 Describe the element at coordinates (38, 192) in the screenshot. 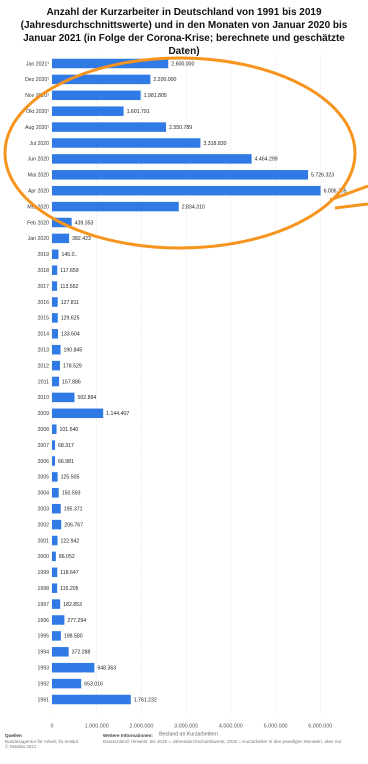

I see `category-label: Apr 2020` at that location.